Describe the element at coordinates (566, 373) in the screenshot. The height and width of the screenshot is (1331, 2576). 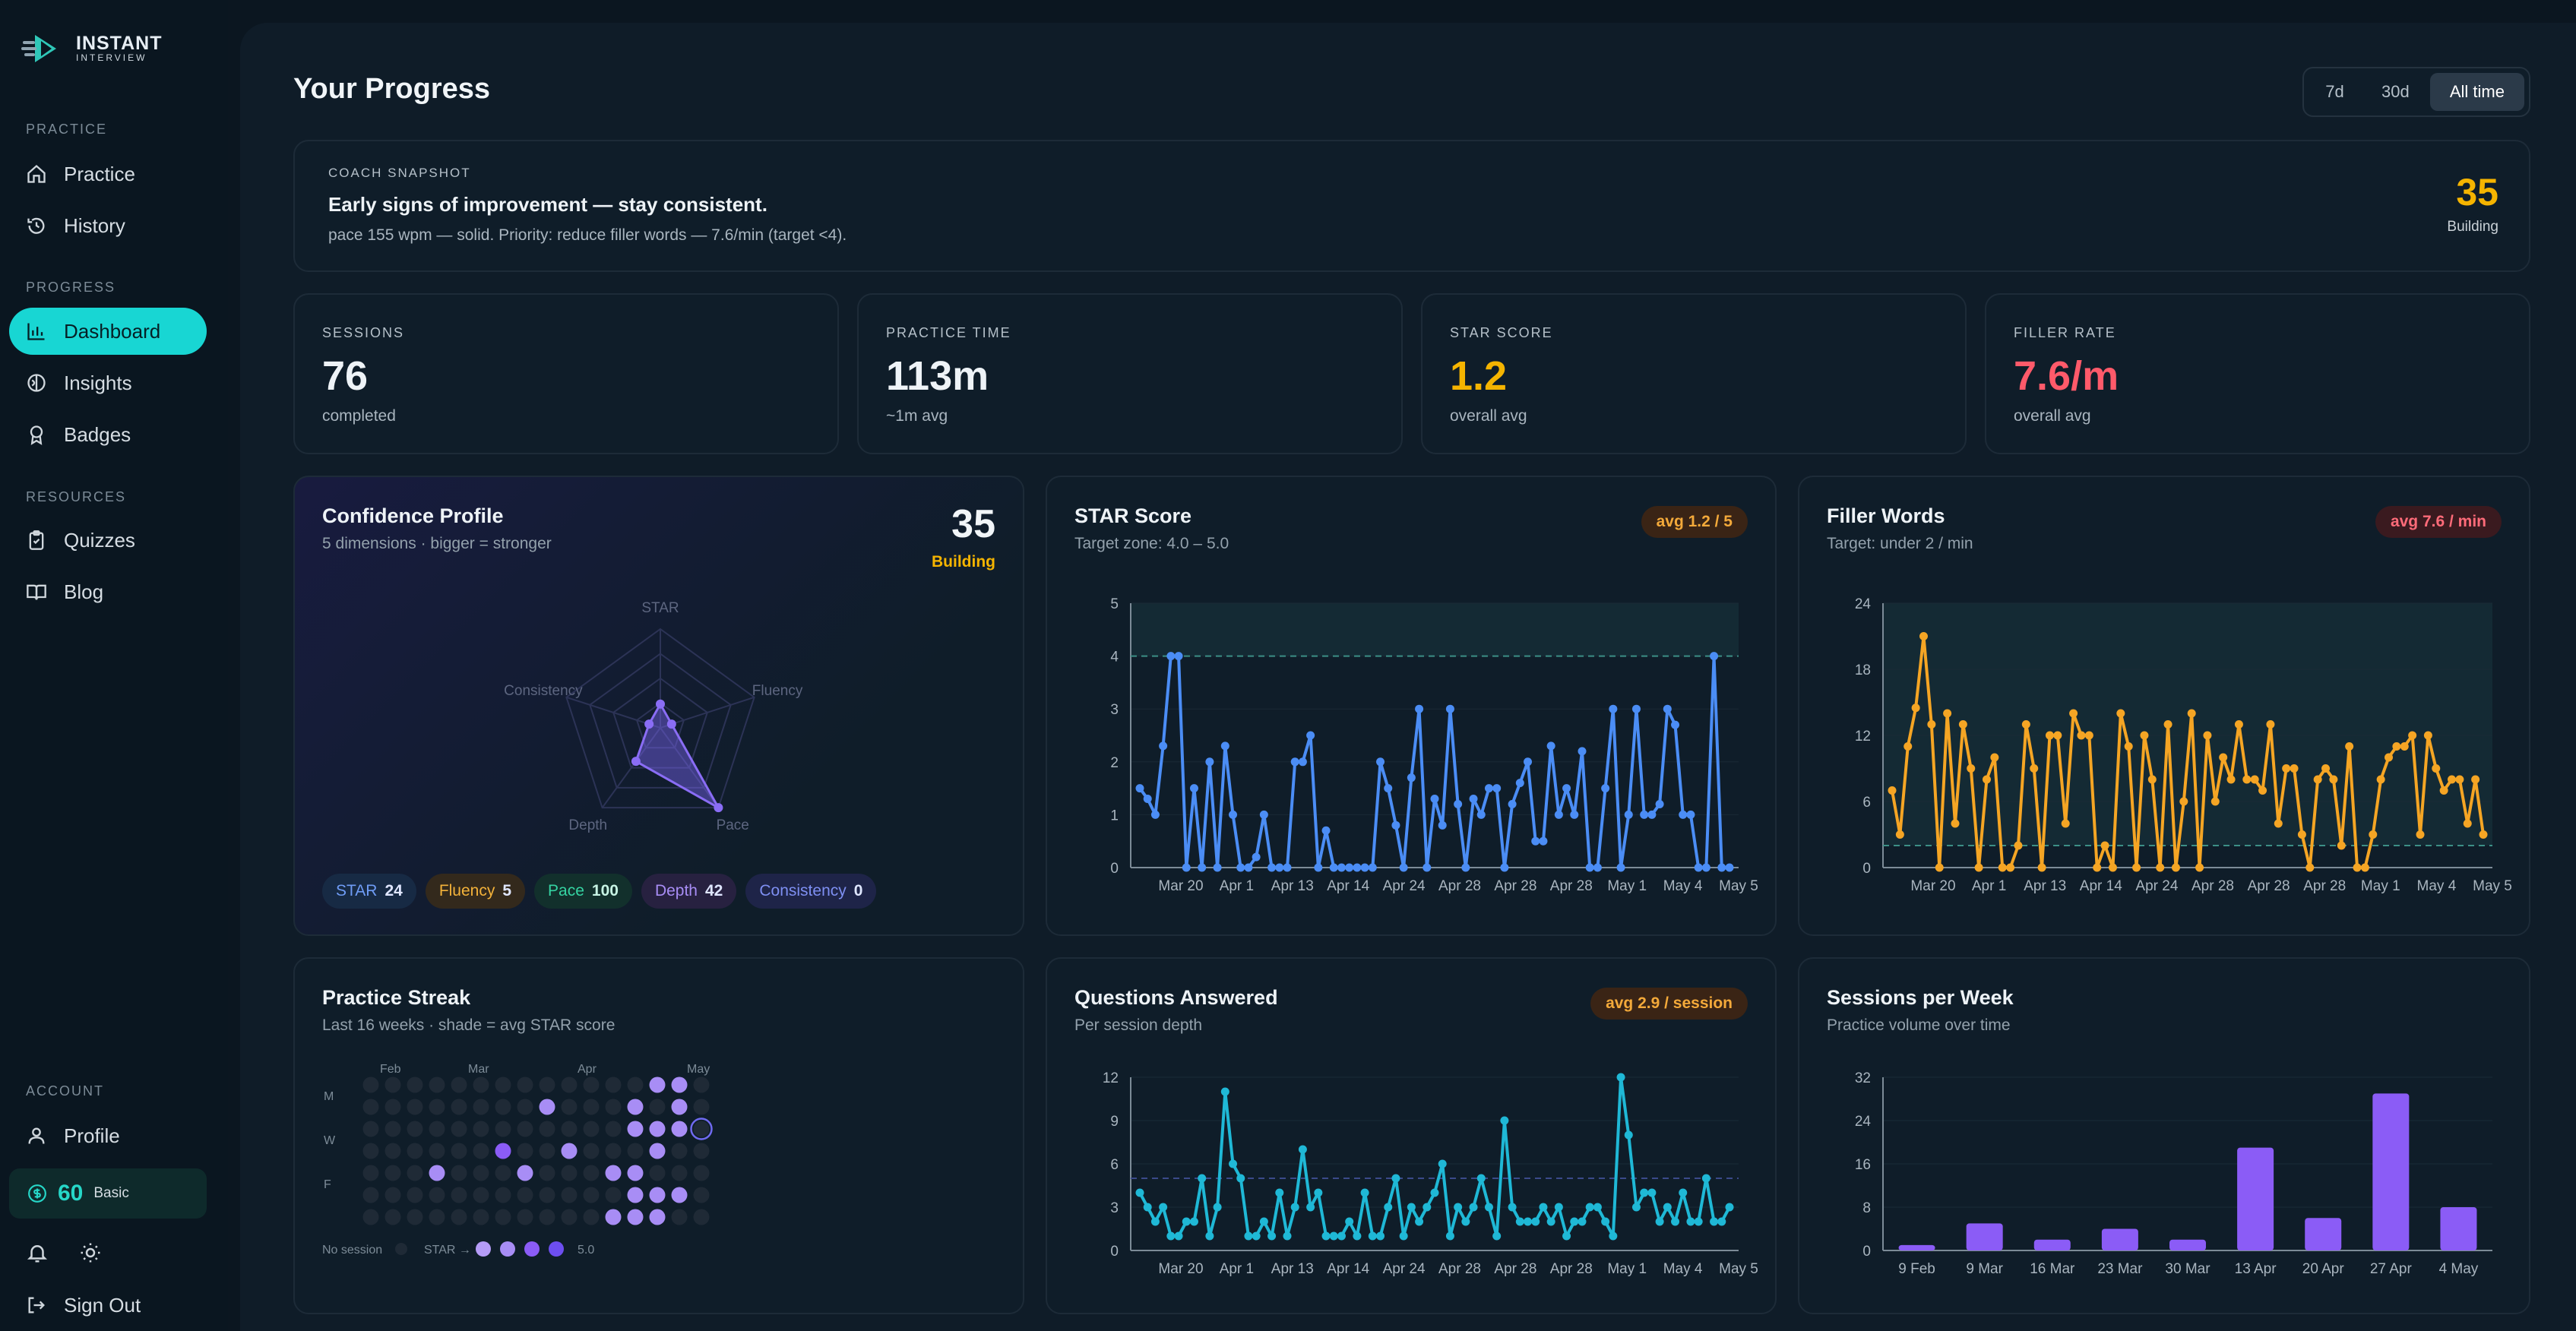
I see `stat-card: SESSIONS 76 completed` at that location.